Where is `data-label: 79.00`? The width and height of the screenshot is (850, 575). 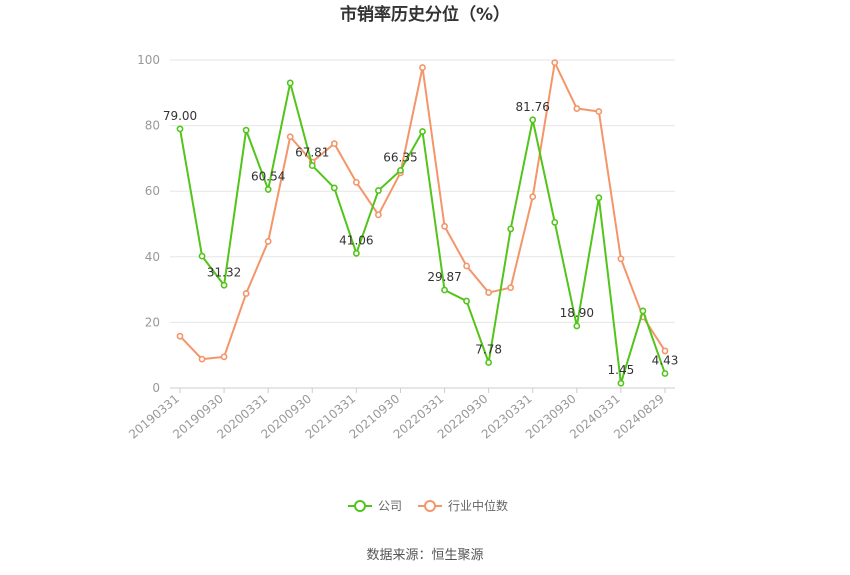 data-label: 79.00 is located at coordinates (180, 116).